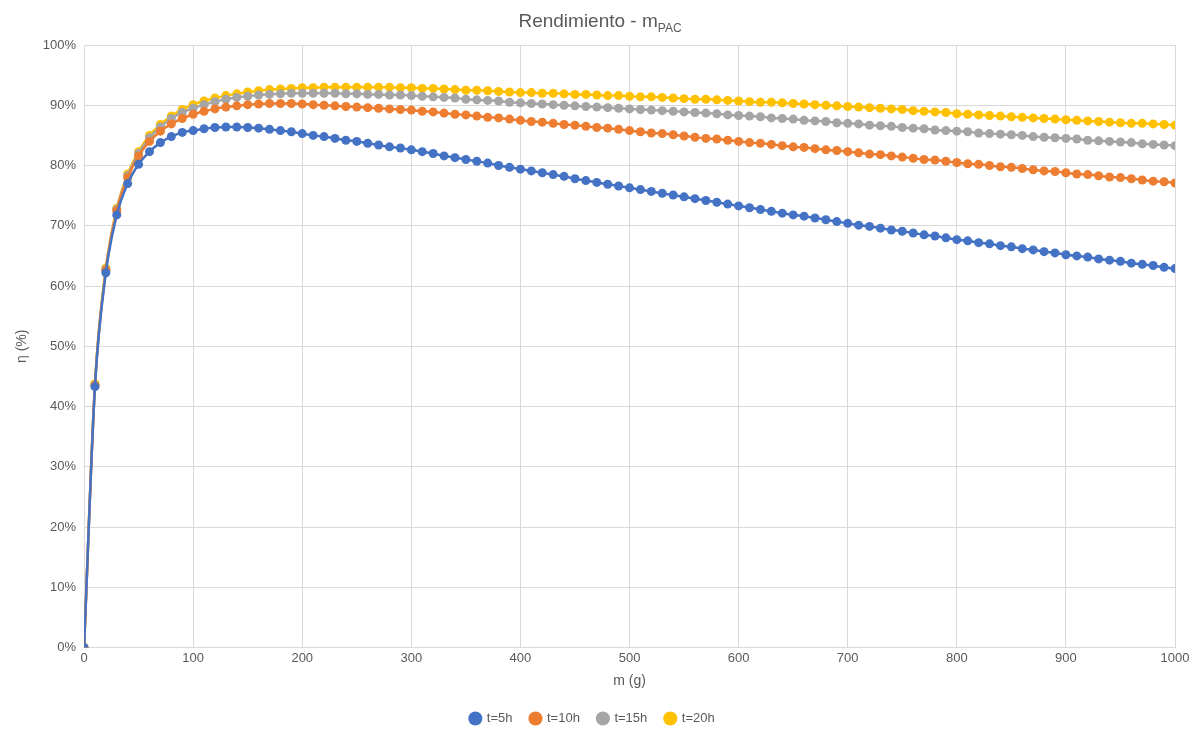 The height and width of the screenshot is (740, 1200). What do you see at coordinates (600, 22) in the screenshot?
I see `chart-title: Rendimiento - m$_{PAC}$` at bounding box center [600, 22].